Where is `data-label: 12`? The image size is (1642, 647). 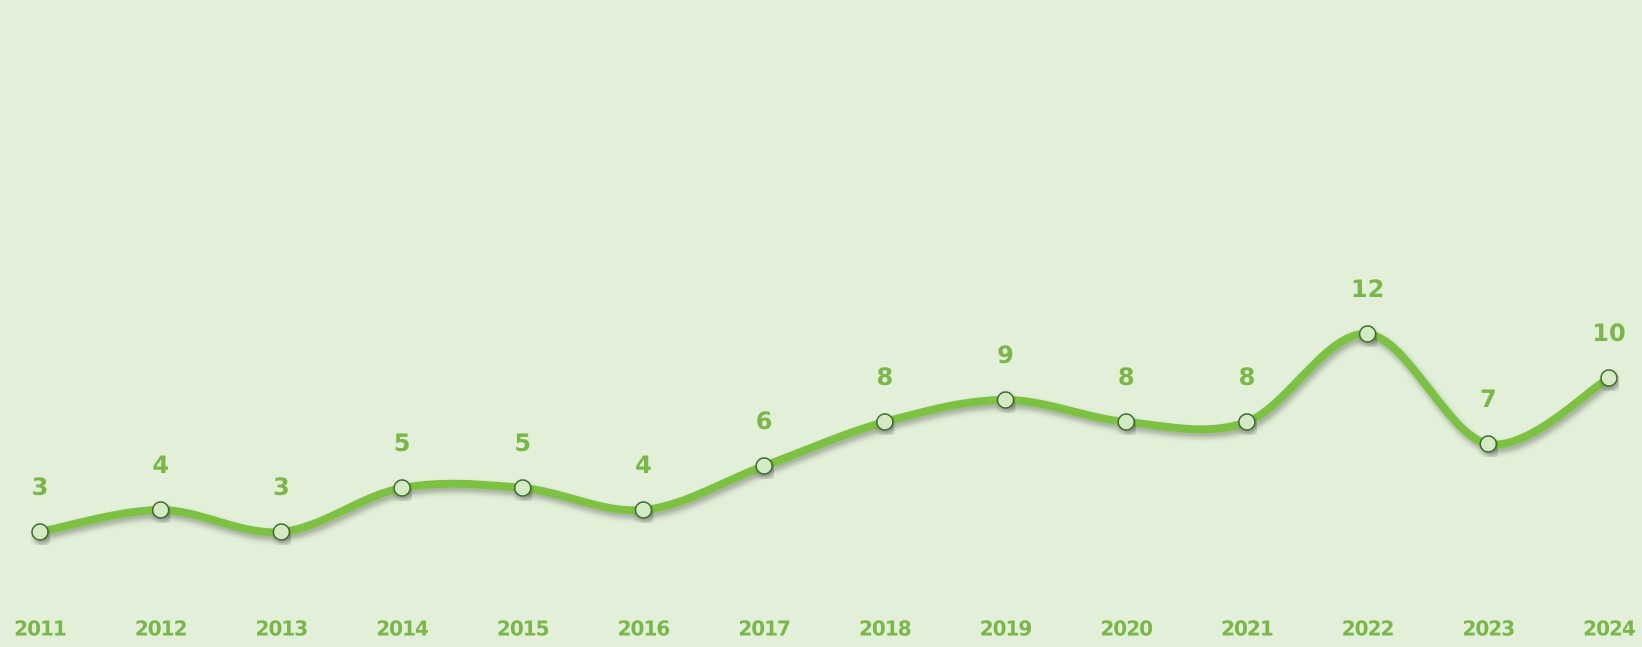 data-label: 12 is located at coordinates (1367, 289).